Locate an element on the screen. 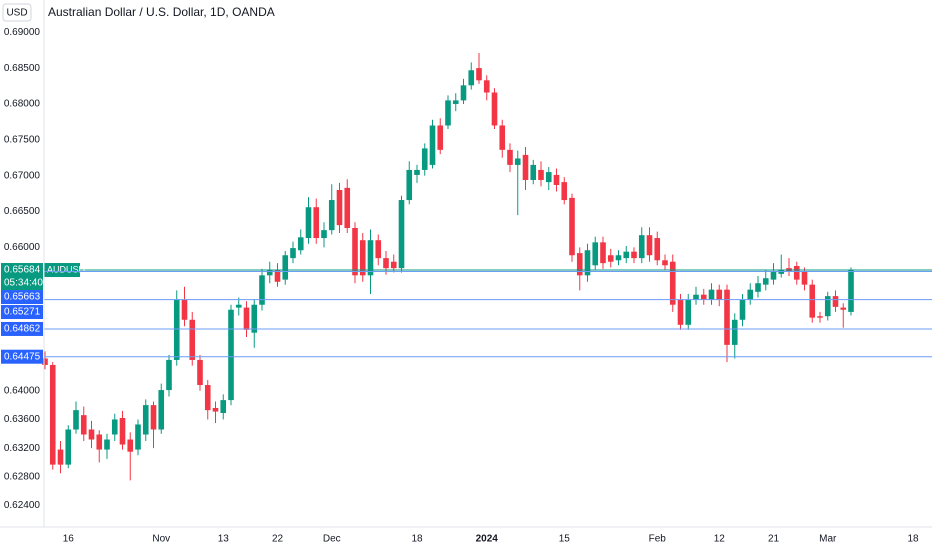 The width and height of the screenshot is (932, 550). y-tick-label: 0.66000 is located at coordinates (22, 247).